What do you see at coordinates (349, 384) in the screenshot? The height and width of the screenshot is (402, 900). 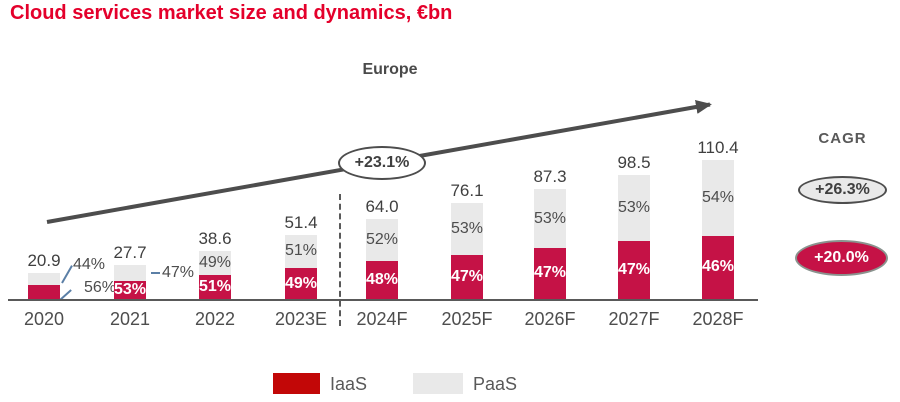 I see `legend-iaas-label: IaaS` at bounding box center [349, 384].